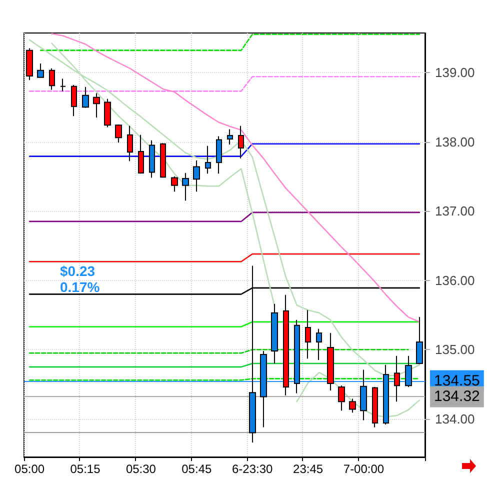 This screenshot has width=487, height=488. What do you see at coordinates (85, 469) in the screenshot?
I see `x-tick-label: 05:15` at bounding box center [85, 469].